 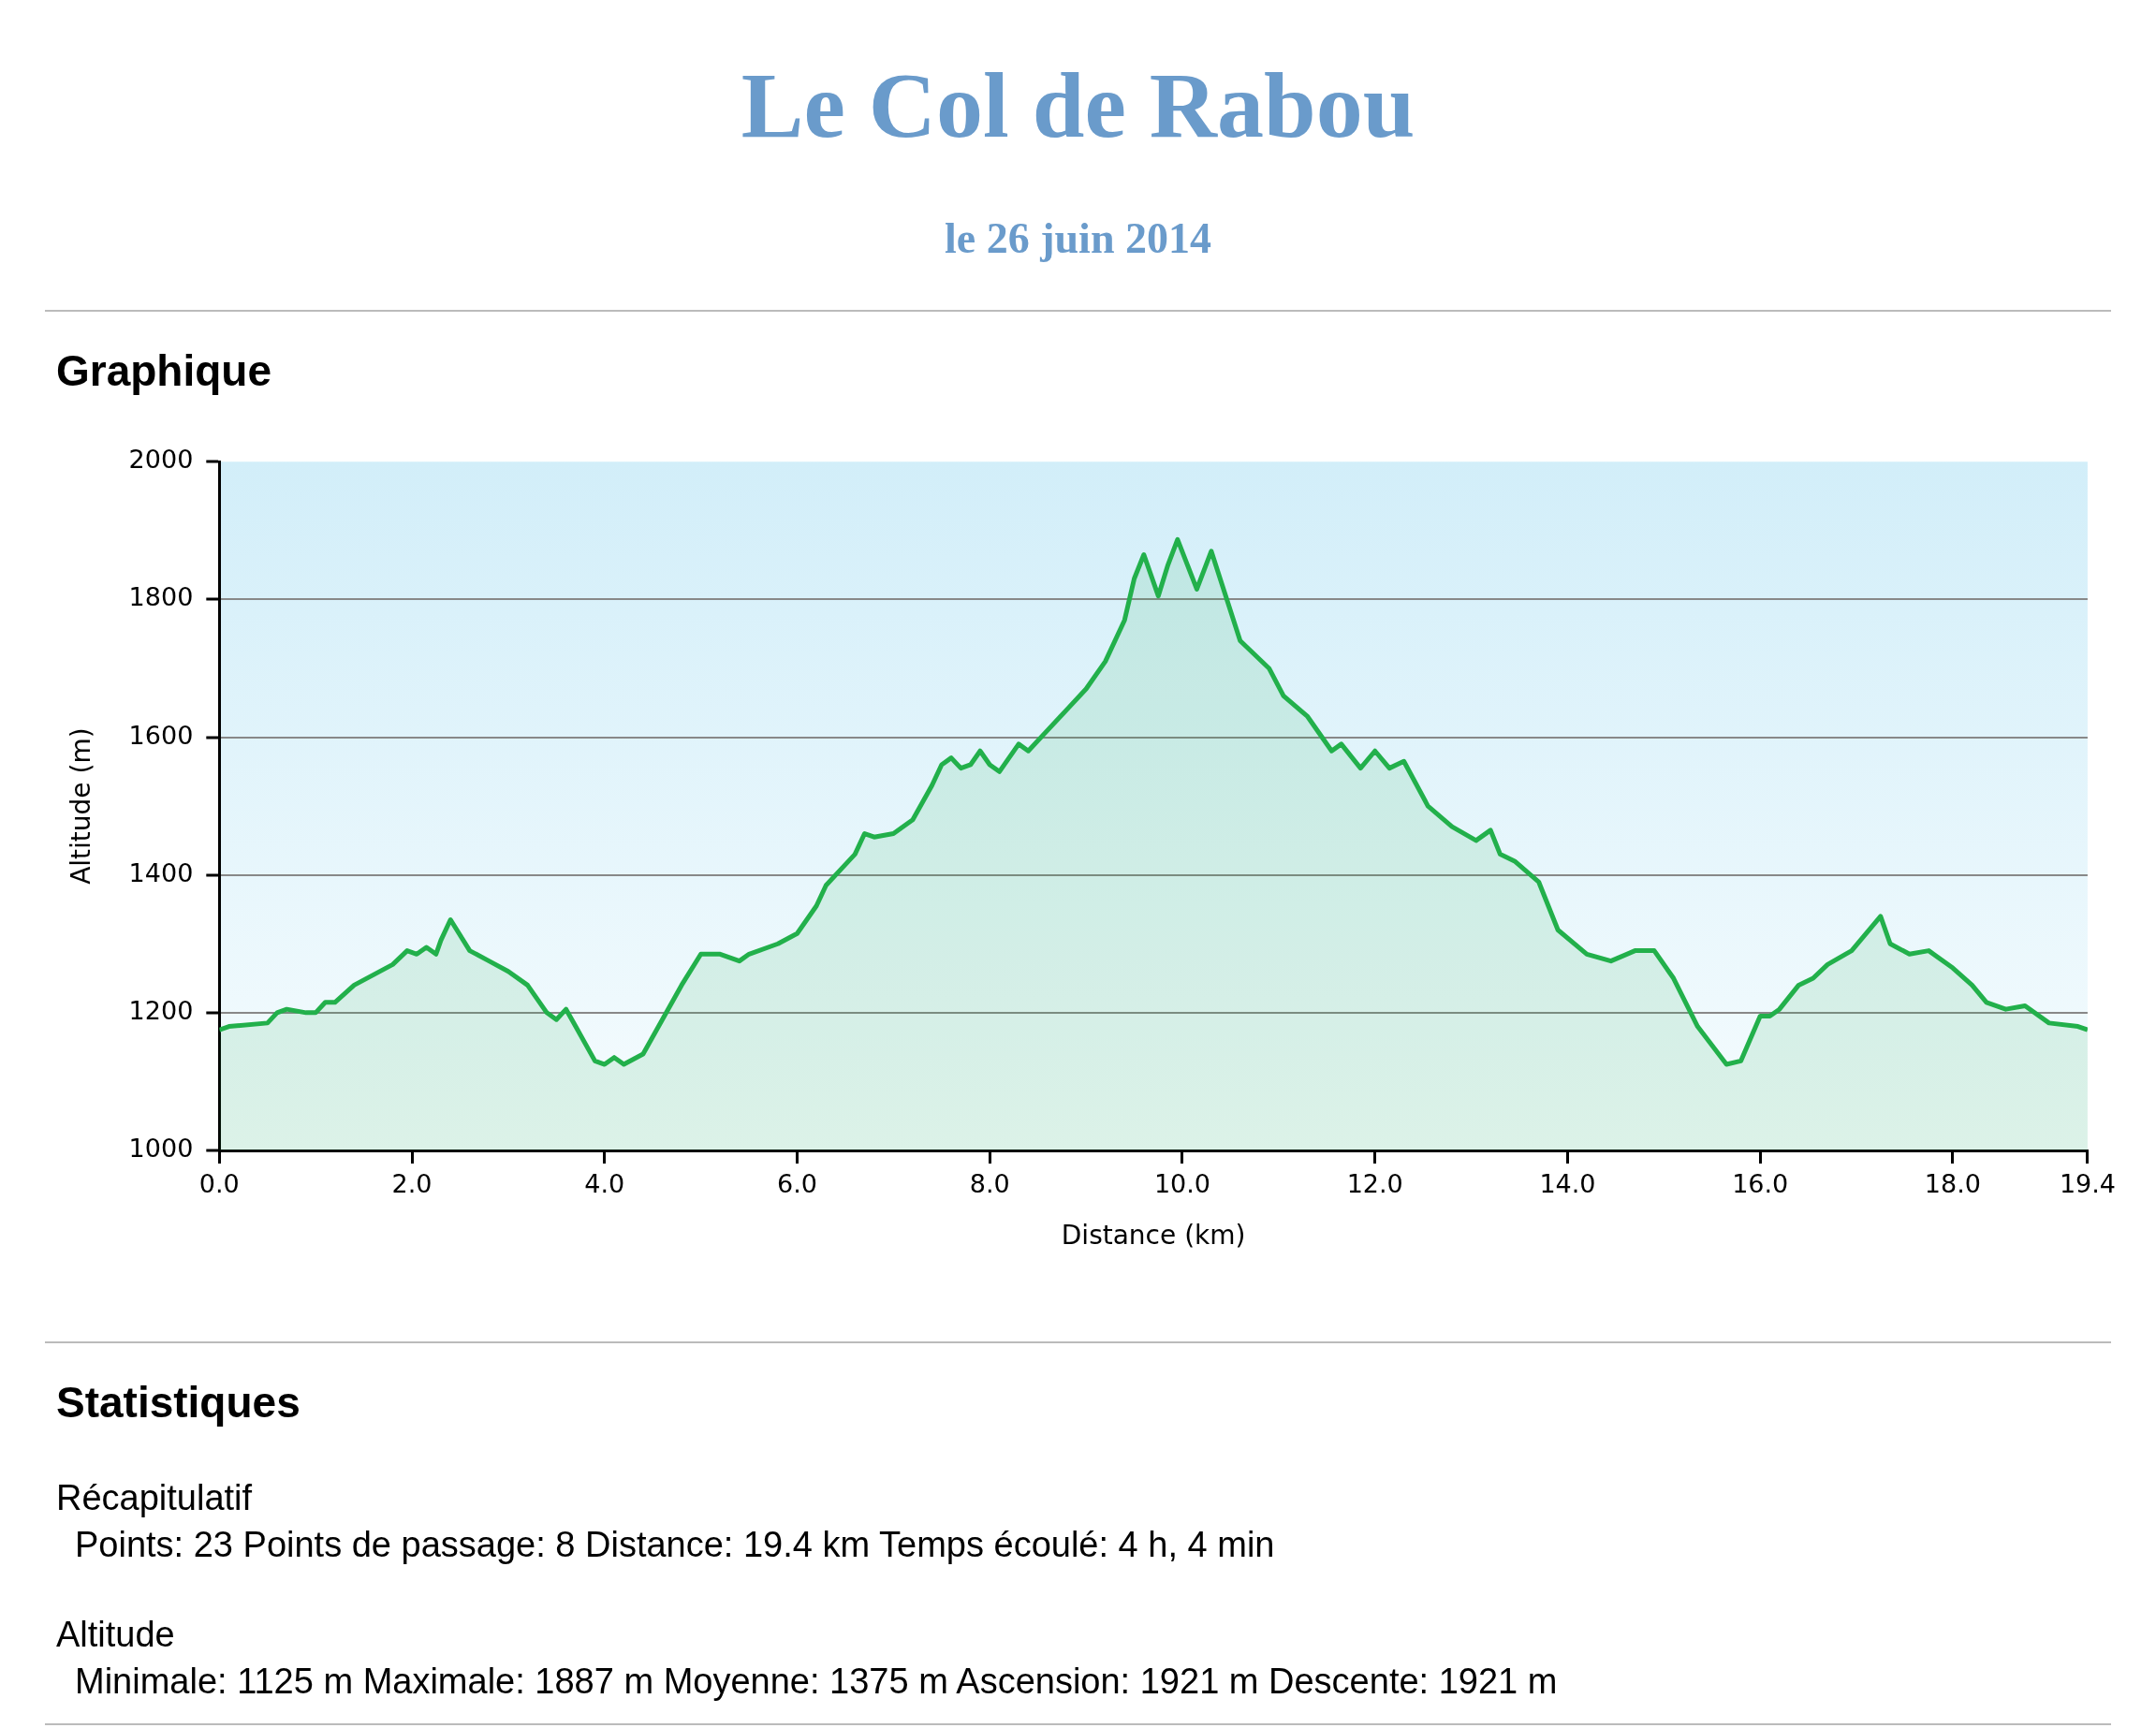 I want to click on y-axis-title: Altitude (m), so click(x=81, y=806).